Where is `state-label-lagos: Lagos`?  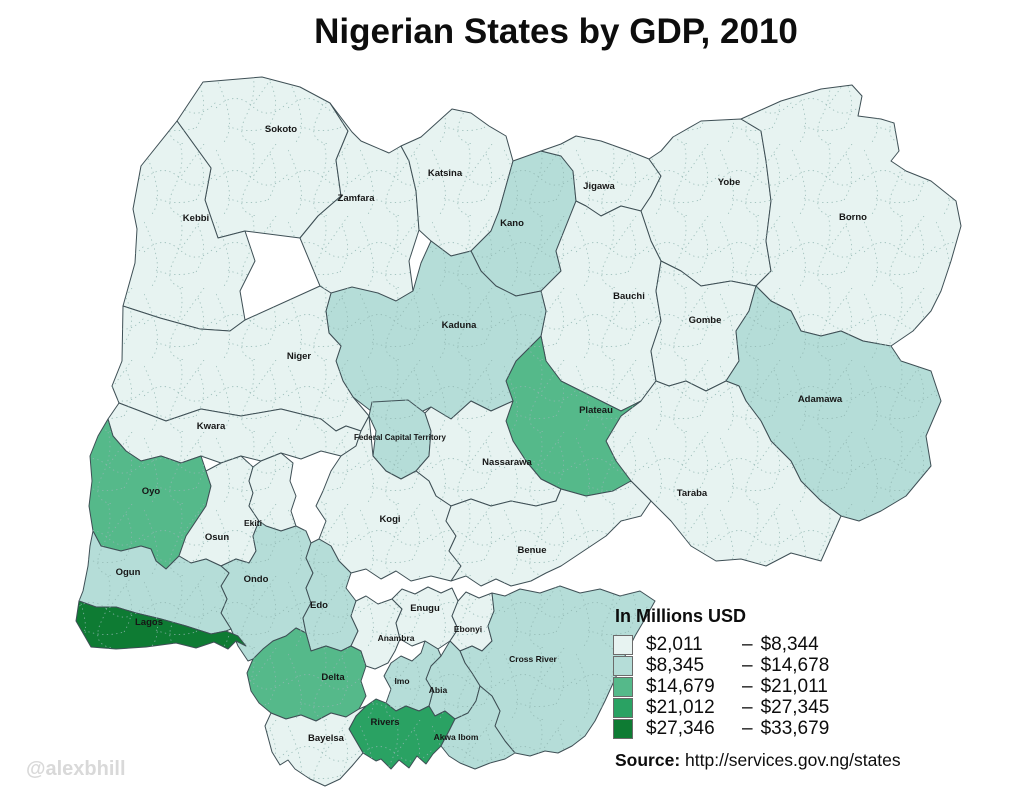 state-label-lagos: Lagos is located at coordinates (149, 622).